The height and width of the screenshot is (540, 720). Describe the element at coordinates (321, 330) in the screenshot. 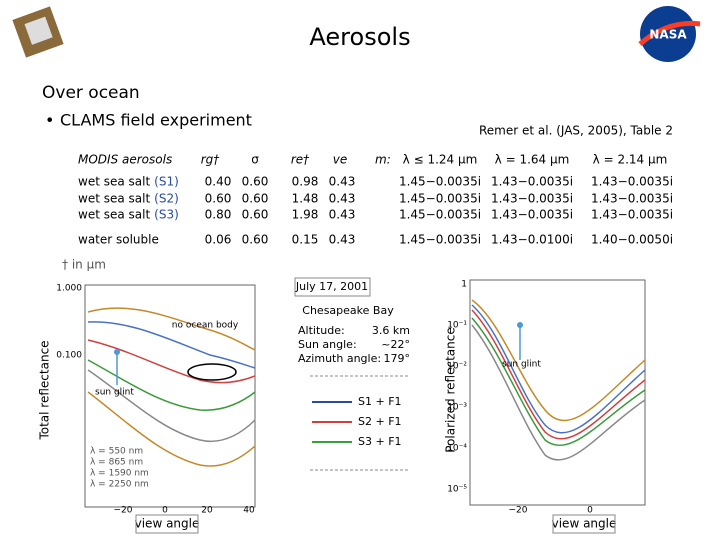

I see `info-key: Altitude:` at that location.